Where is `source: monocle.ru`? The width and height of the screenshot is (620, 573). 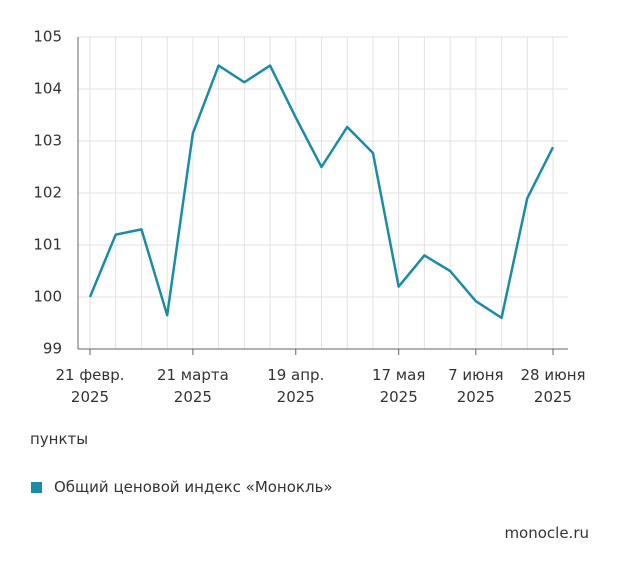 source: monocle.ru is located at coordinates (546, 533).